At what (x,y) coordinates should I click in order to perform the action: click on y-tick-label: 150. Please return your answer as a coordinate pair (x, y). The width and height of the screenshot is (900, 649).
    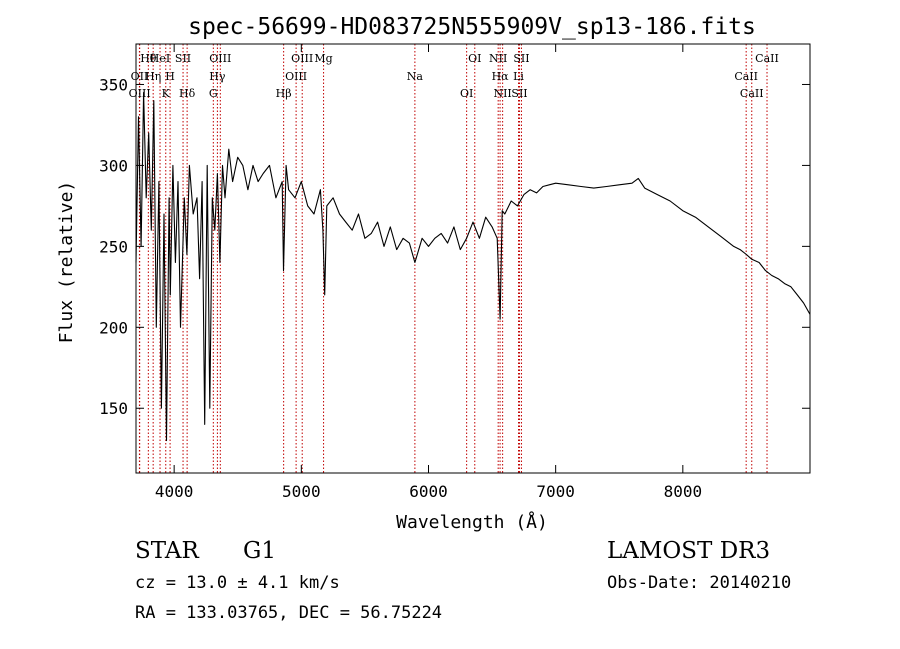
    Looking at the image, I should click on (113, 408).